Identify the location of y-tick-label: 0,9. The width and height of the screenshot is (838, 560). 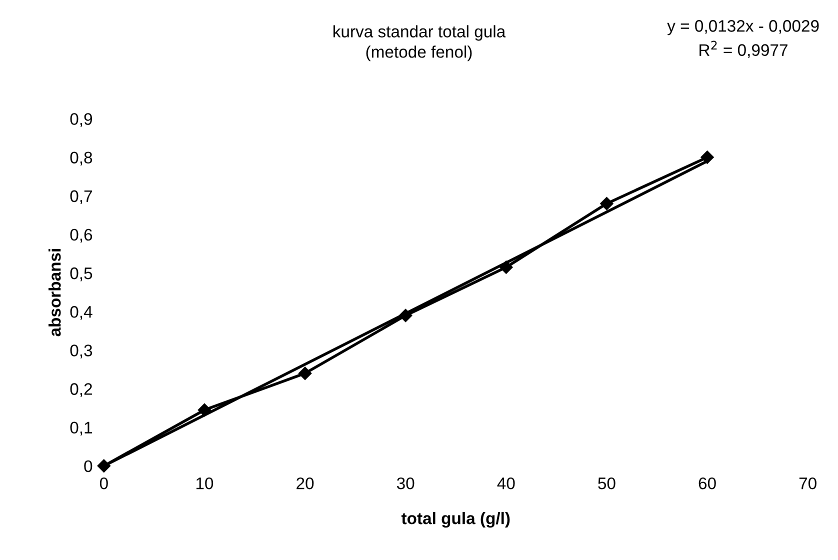
(81, 120).